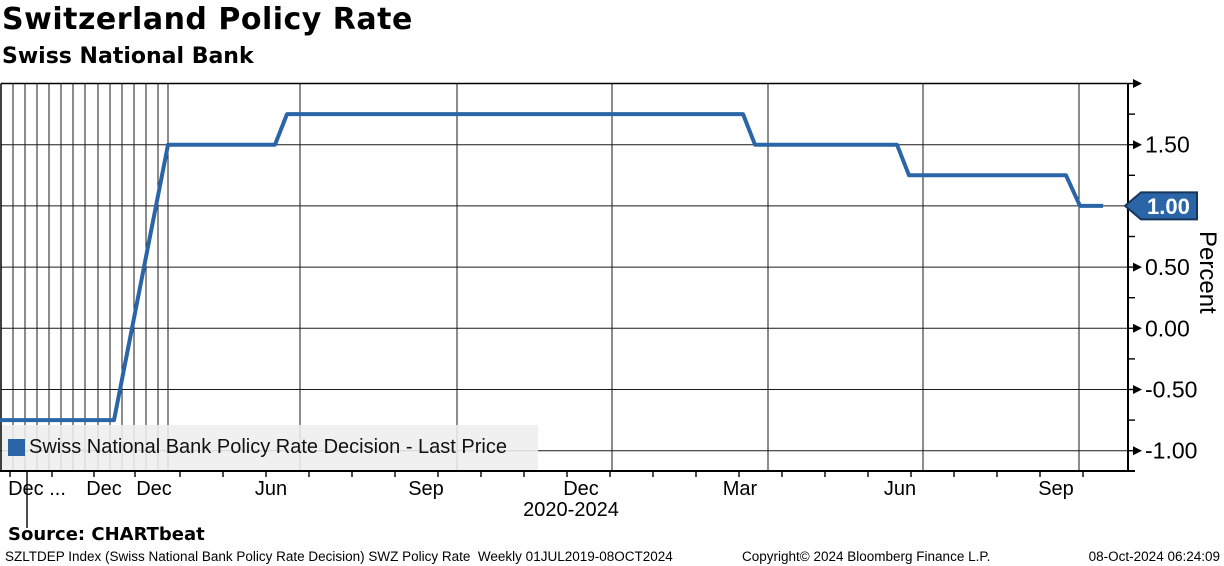 This screenshot has width=1224, height=566. Describe the element at coordinates (1207, 272) in the screenshot. I see `y-axis-title: Percent` at that location.